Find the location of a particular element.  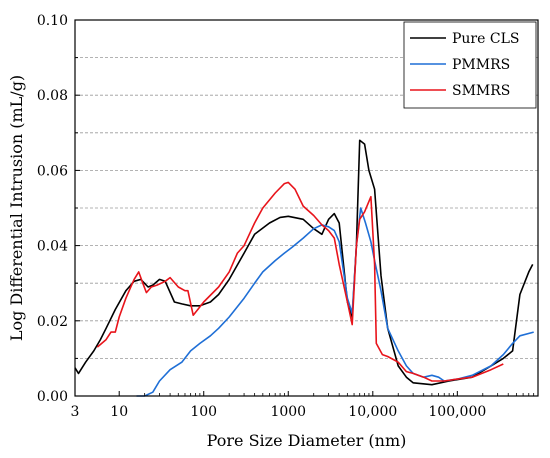

x-axis-ticks: 3 10 100 1000 10,000 100,000 is located at coordinates (303, 405).